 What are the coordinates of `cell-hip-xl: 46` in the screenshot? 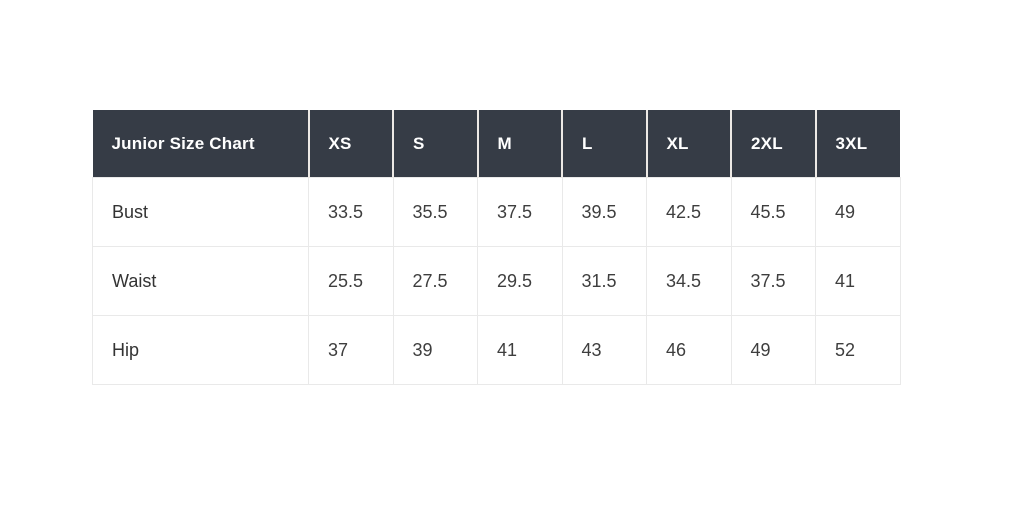 It's located at (689, 350).